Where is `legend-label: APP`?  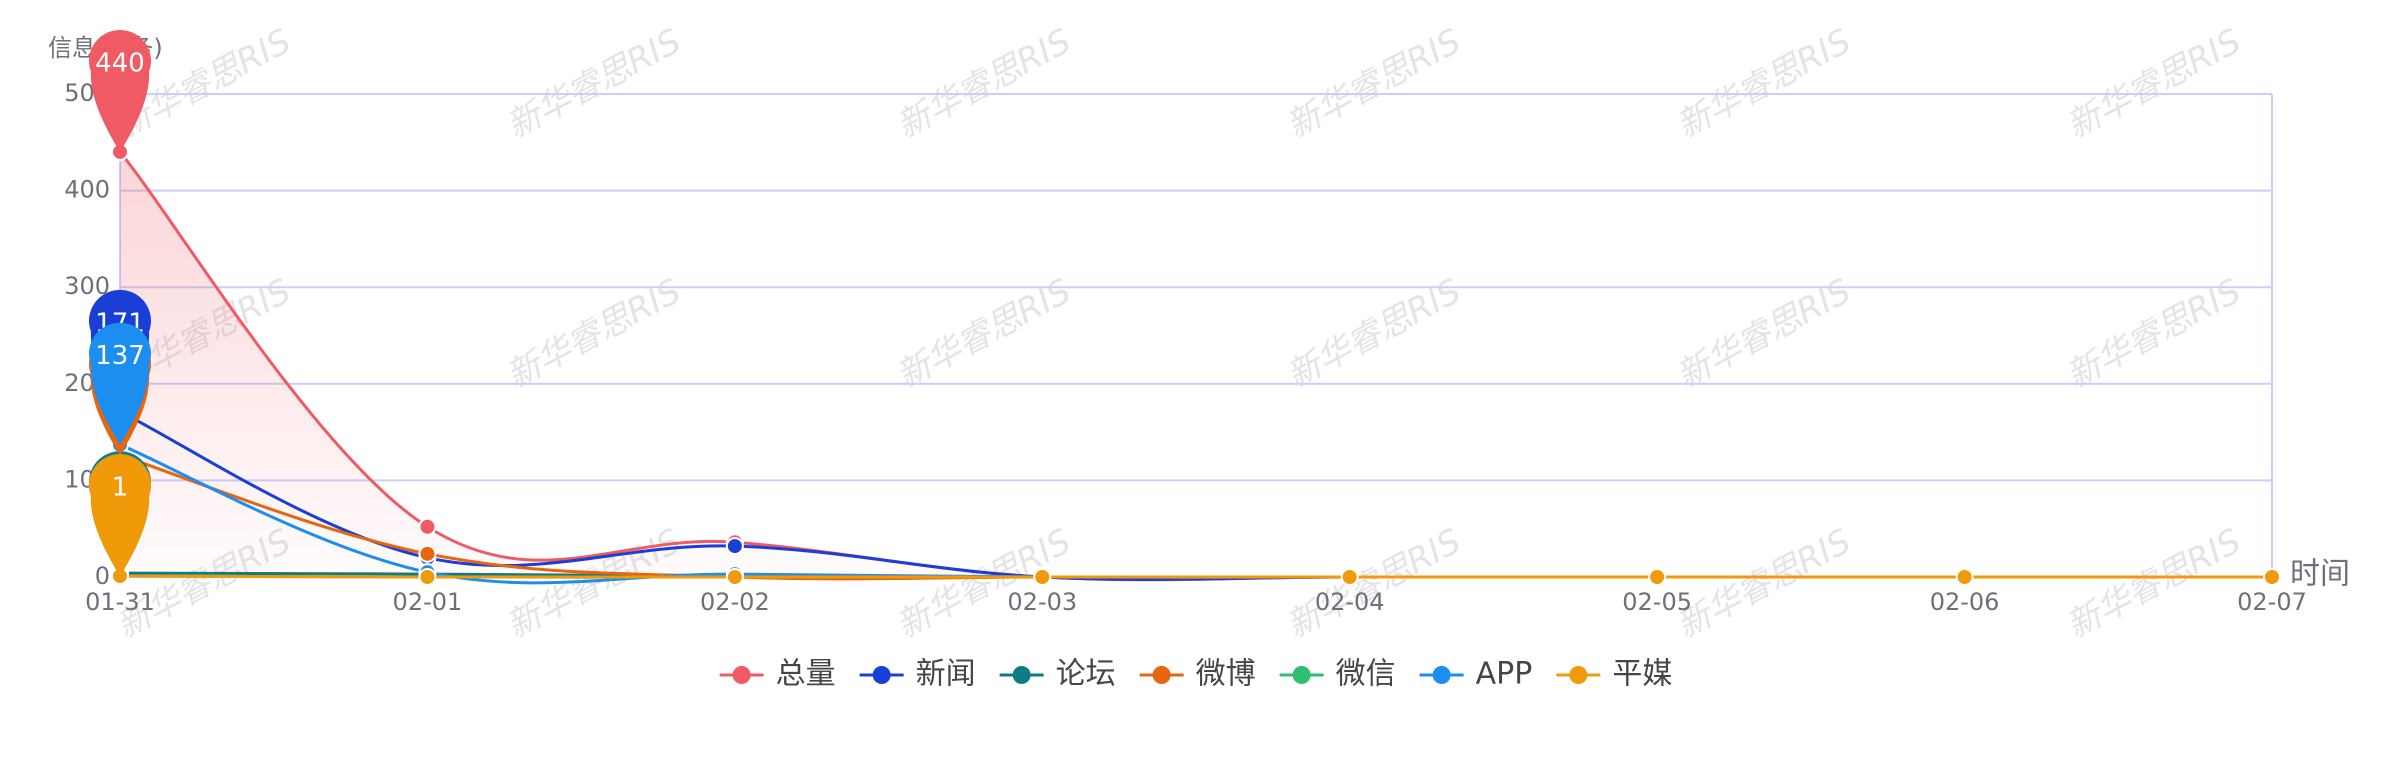 legend-label: APP is located at coordinates (1504, 674).